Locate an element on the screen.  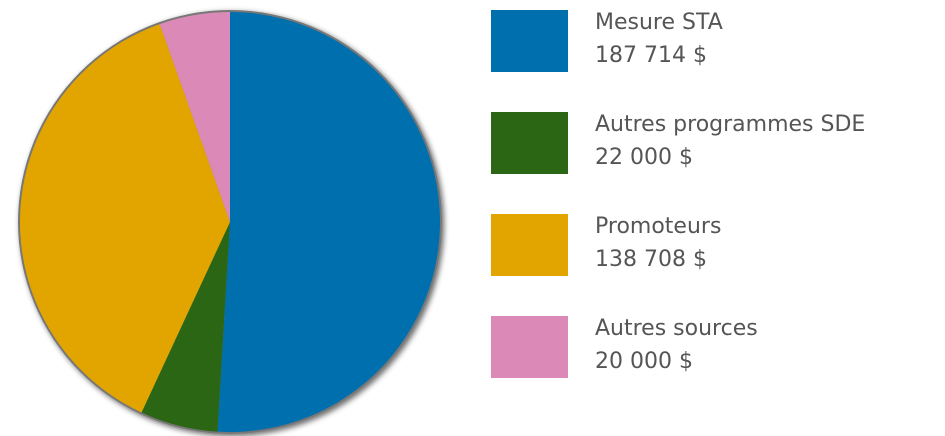
legend-label: Promoteurs is located at coordinates (658, 226).